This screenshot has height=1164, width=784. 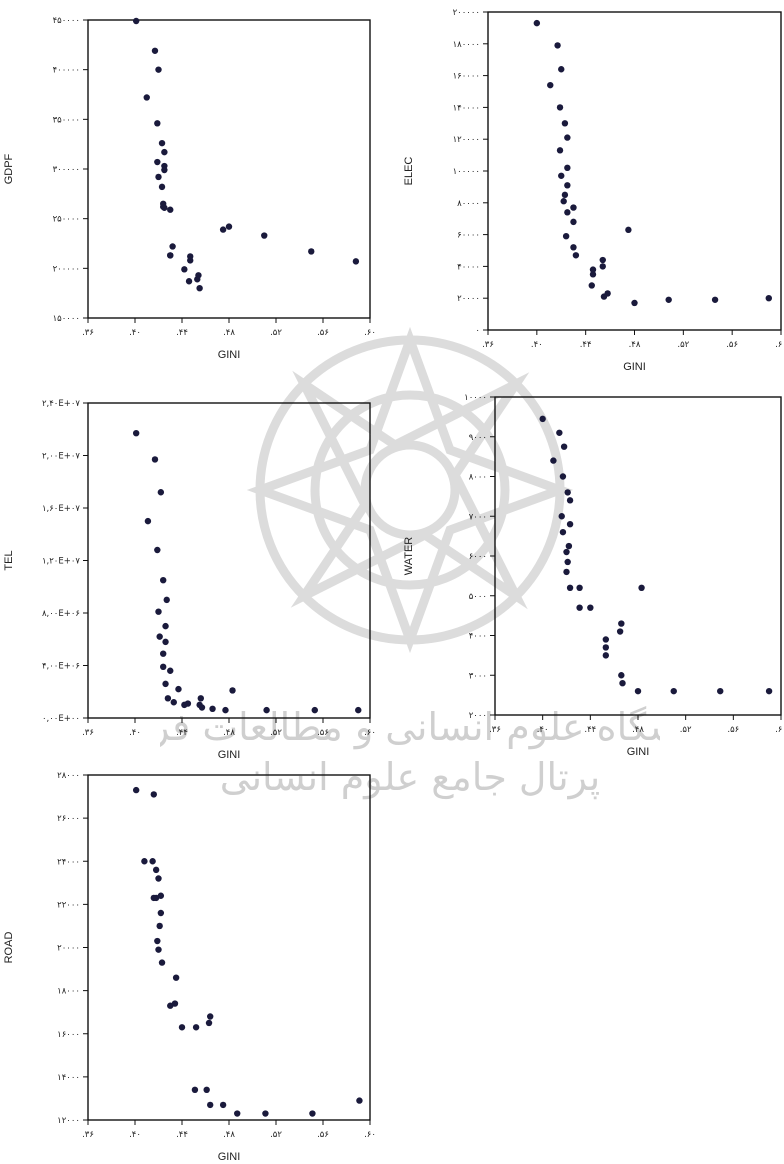 I want to click on elec-y-tick-label: ۱۲۰۰۰۰, so click(x=466, y=140).